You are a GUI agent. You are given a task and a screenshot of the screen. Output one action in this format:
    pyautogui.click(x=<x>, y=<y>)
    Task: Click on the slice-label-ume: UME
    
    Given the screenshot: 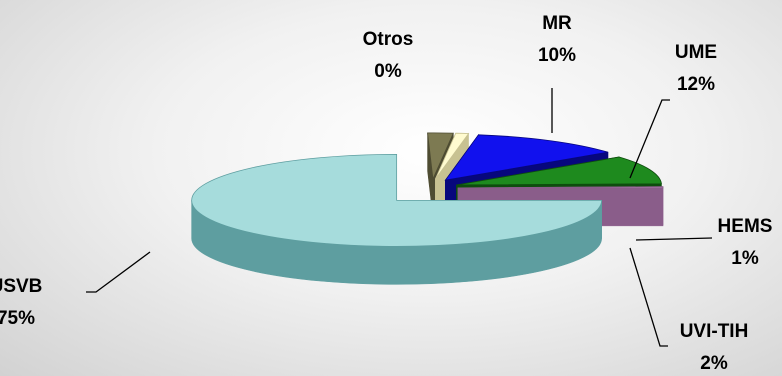 What is the action you would take?
    pyautogui.click(x=696, y=52)
    